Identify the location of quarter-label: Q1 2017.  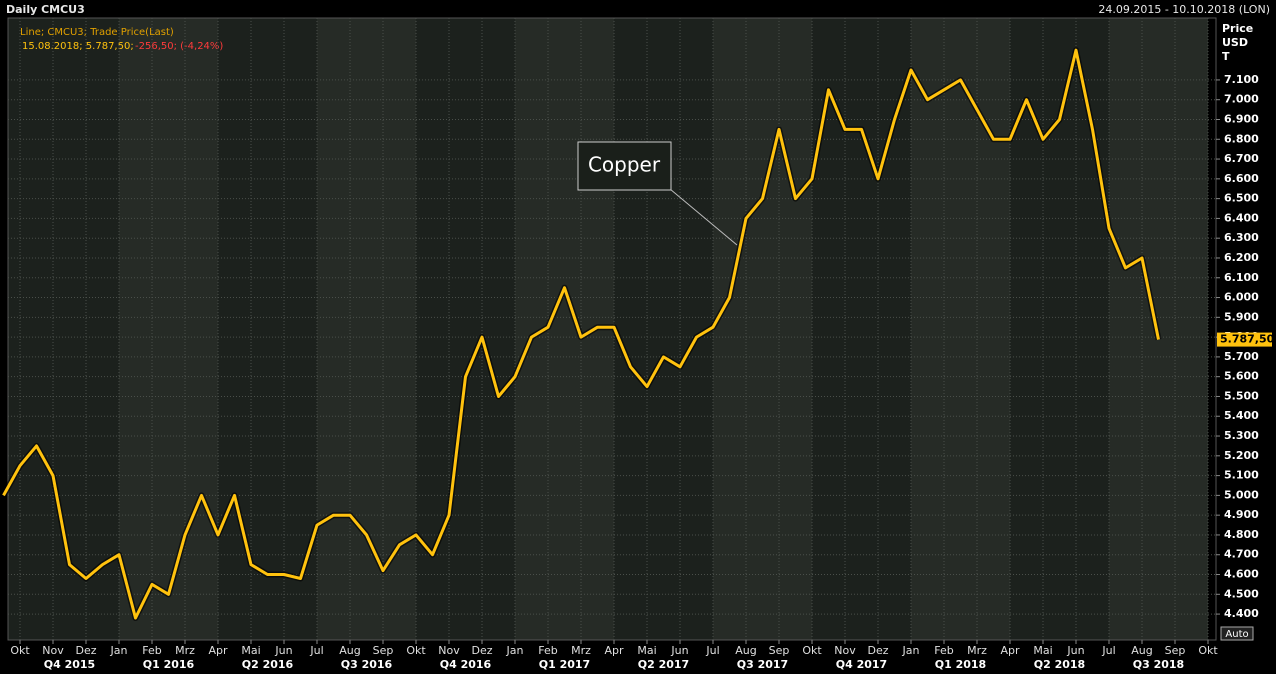
(564, 664).